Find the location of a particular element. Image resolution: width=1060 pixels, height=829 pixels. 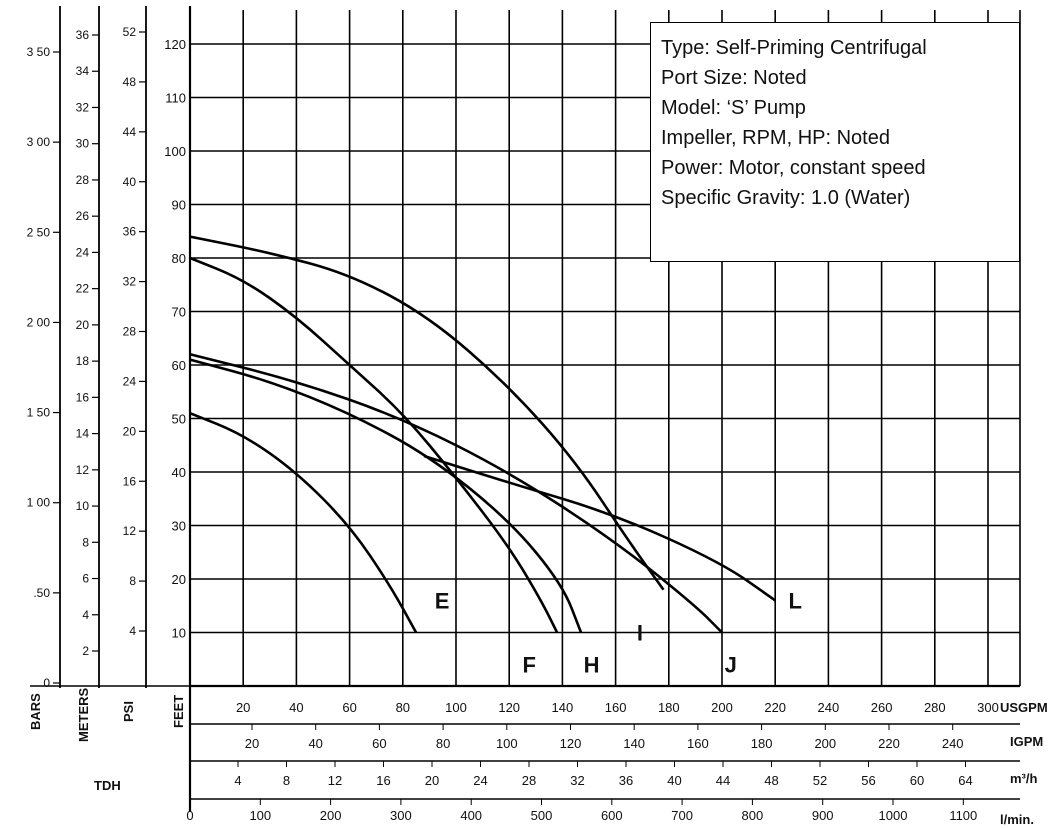

psi-tick-label: 40 is located at coordinates (130, 182).